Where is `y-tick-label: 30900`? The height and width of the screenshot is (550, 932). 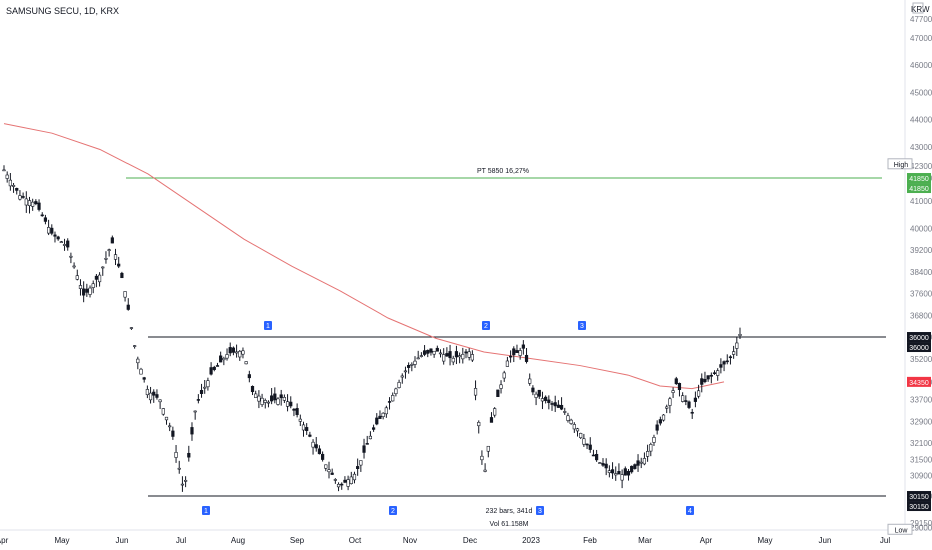
y-tick-label: 30900 is located at coordinates (921, 476).